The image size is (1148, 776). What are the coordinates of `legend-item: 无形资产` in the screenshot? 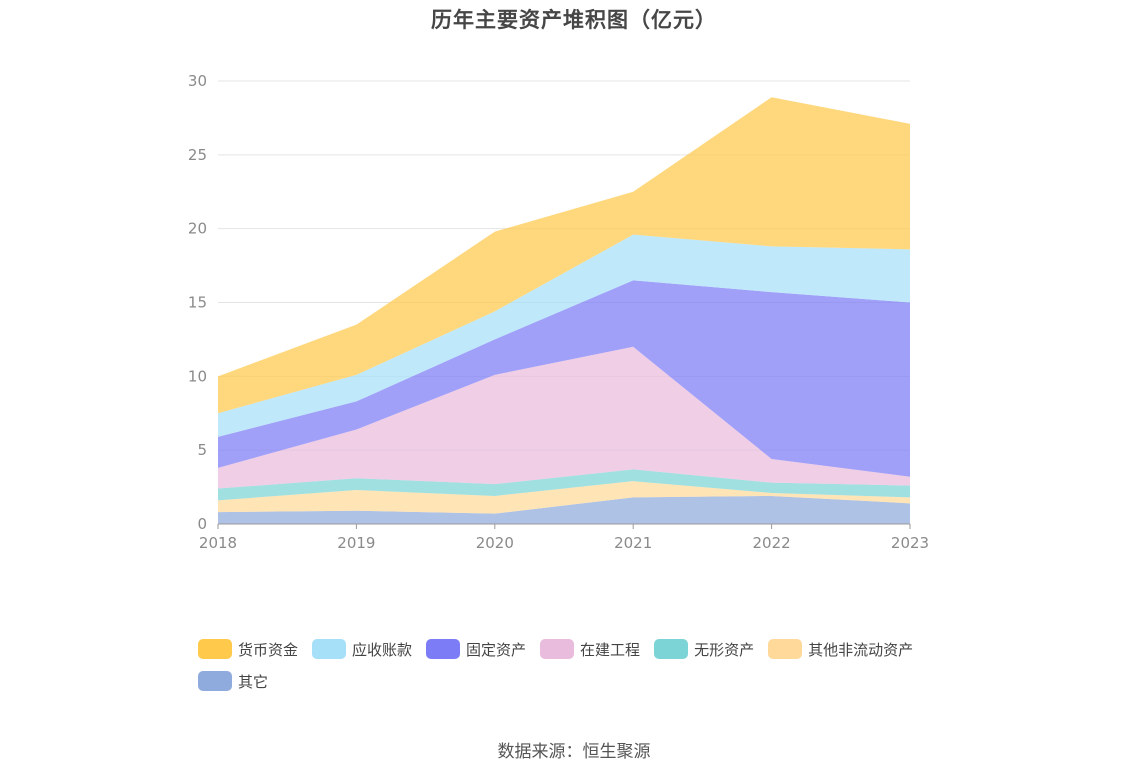 It's located at (704, 649).